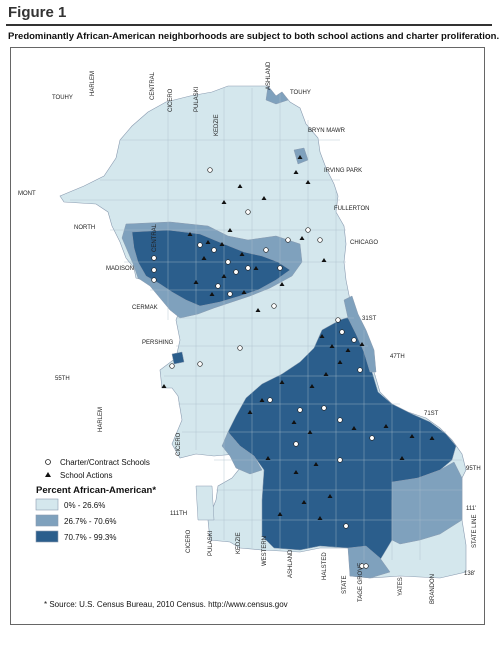  I want to click on label-cicero-bottom: CICERO, so click(189, 541).